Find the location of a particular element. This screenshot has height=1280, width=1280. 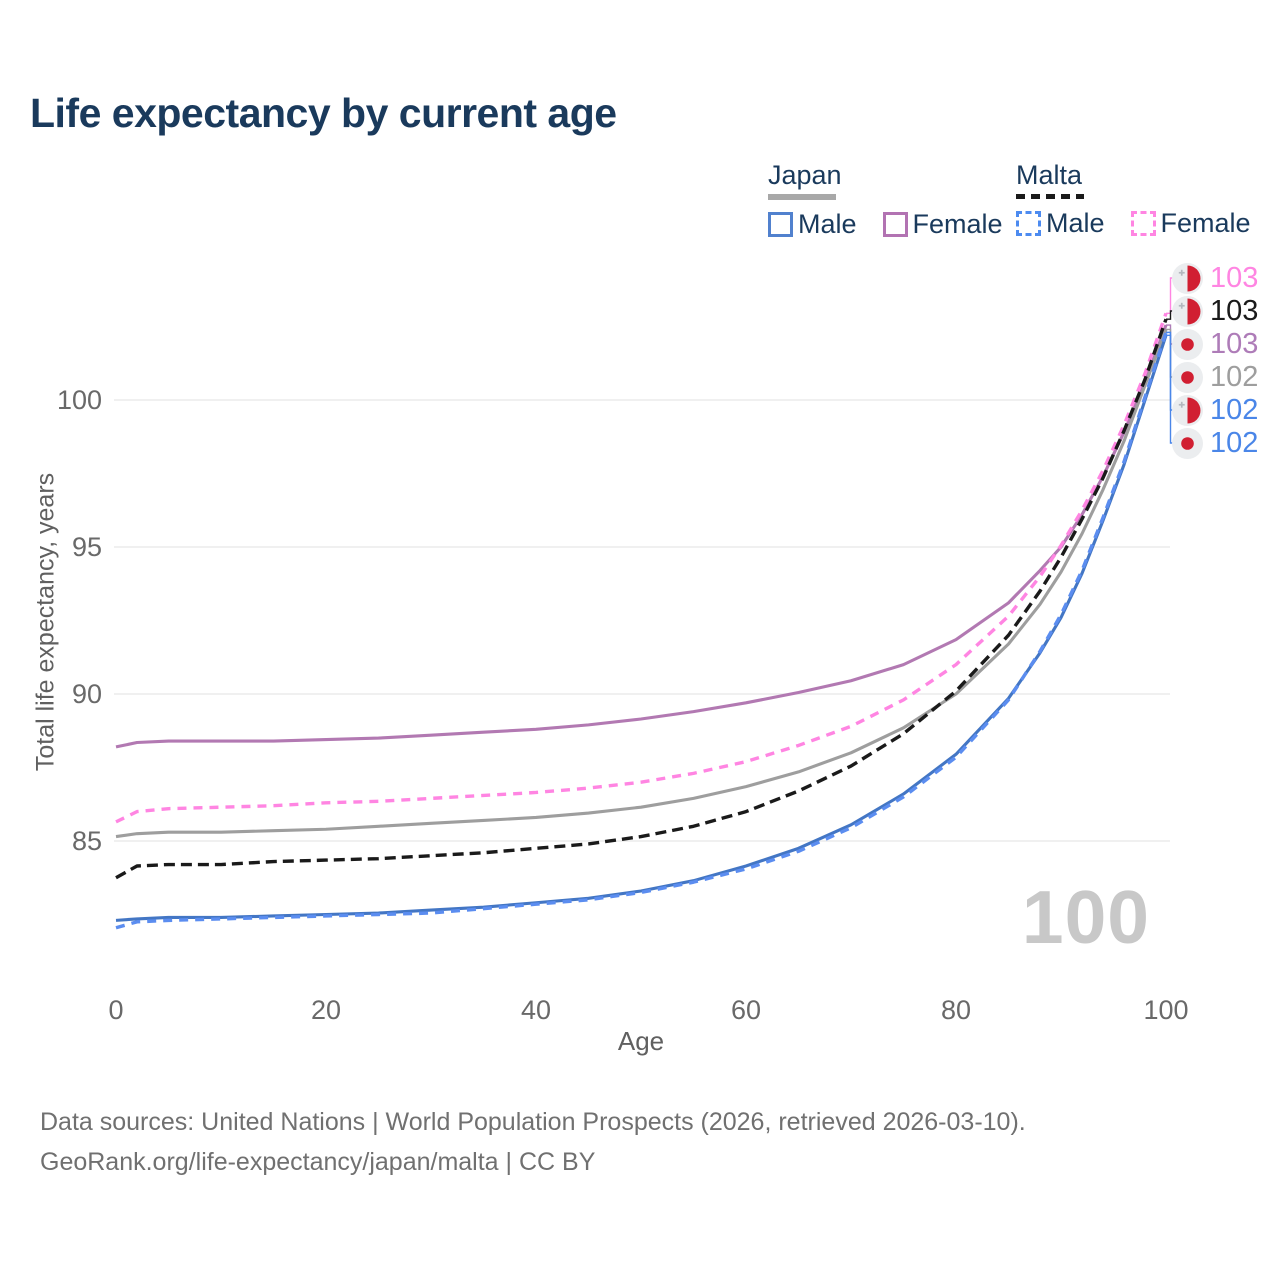

legend-japan-label: Japan is located at coordinates (805, 175).